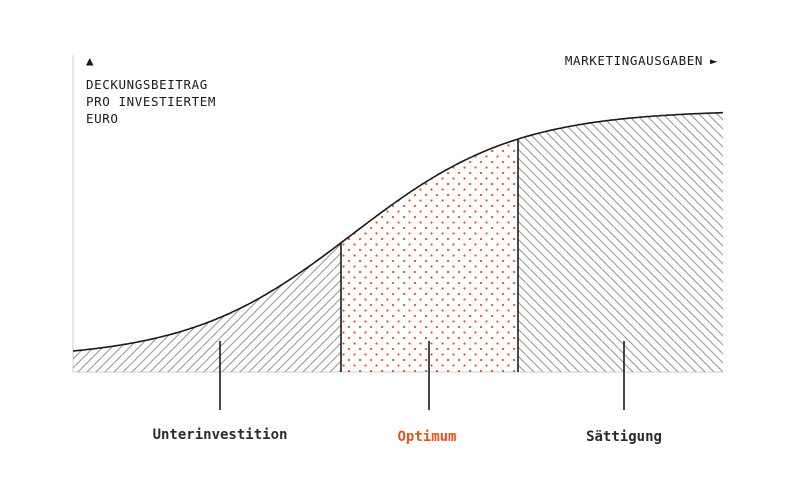 Image resolution: width=800 pixels, height=500 pixels. I want to click on zone-label-optimum: Optimum, so click(426, 437).